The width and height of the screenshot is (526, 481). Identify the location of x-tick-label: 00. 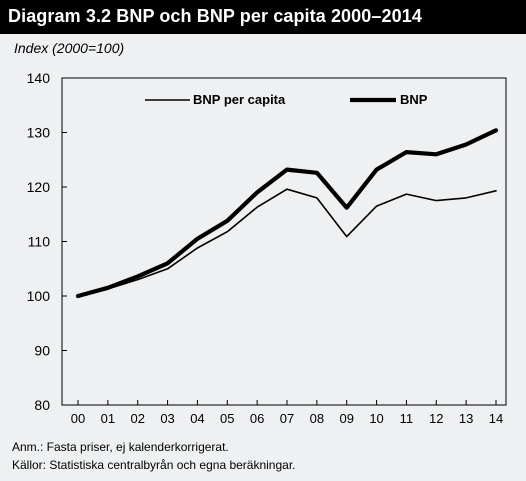
(78, 418).